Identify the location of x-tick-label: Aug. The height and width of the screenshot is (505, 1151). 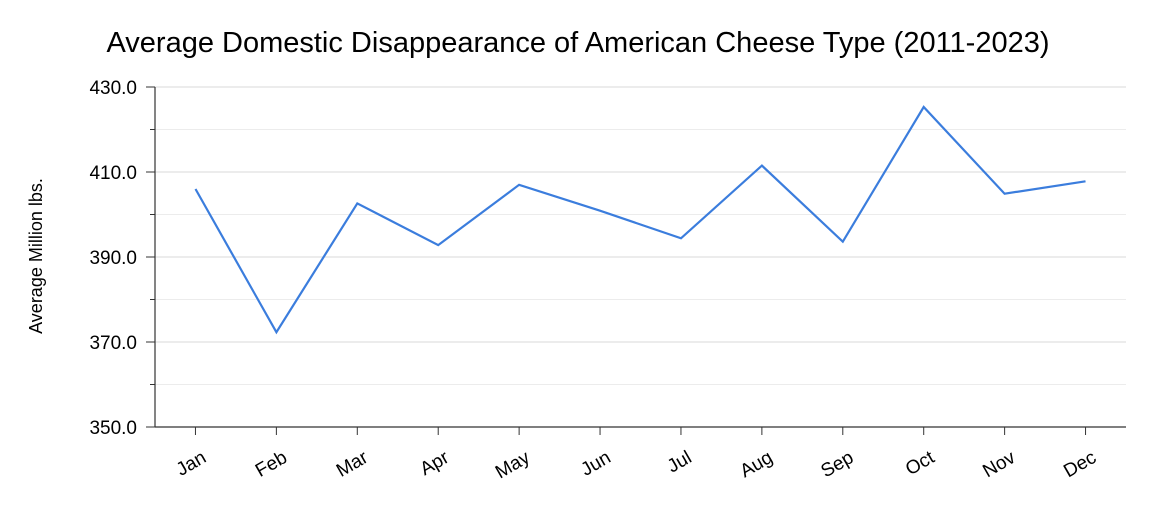
(757, 464).